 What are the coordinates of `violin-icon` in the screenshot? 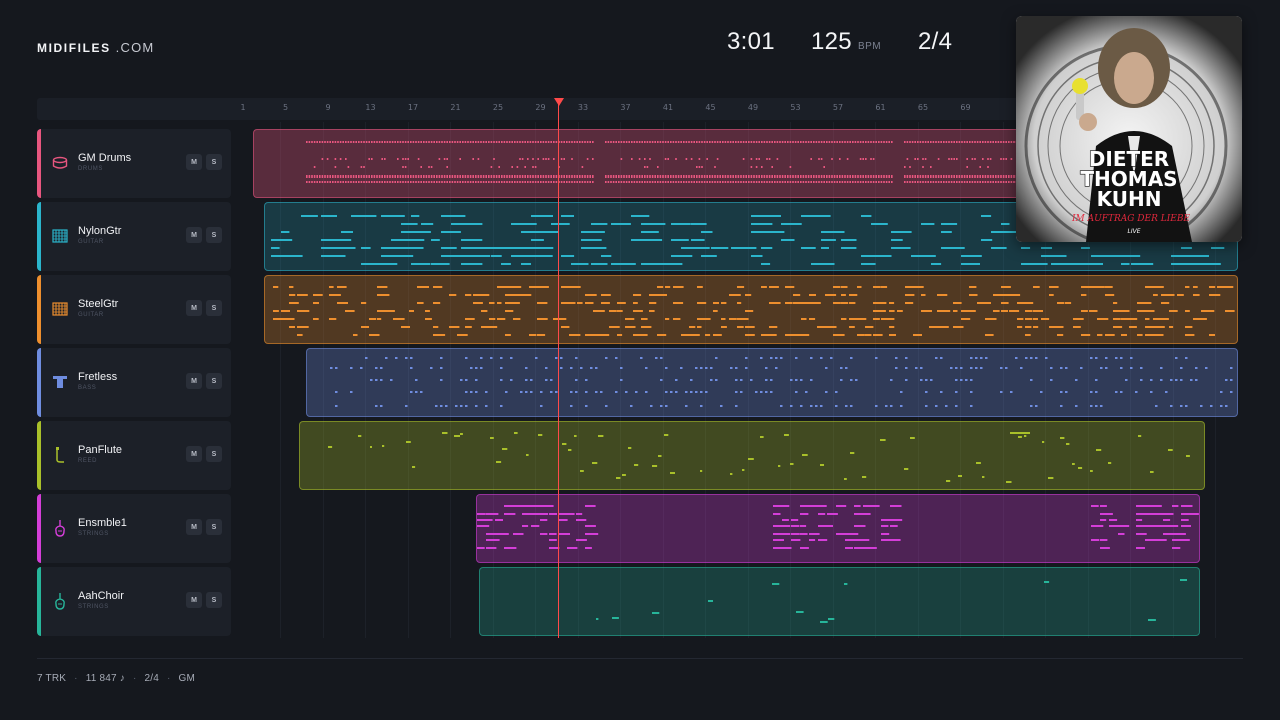 It's located at (60, 528).